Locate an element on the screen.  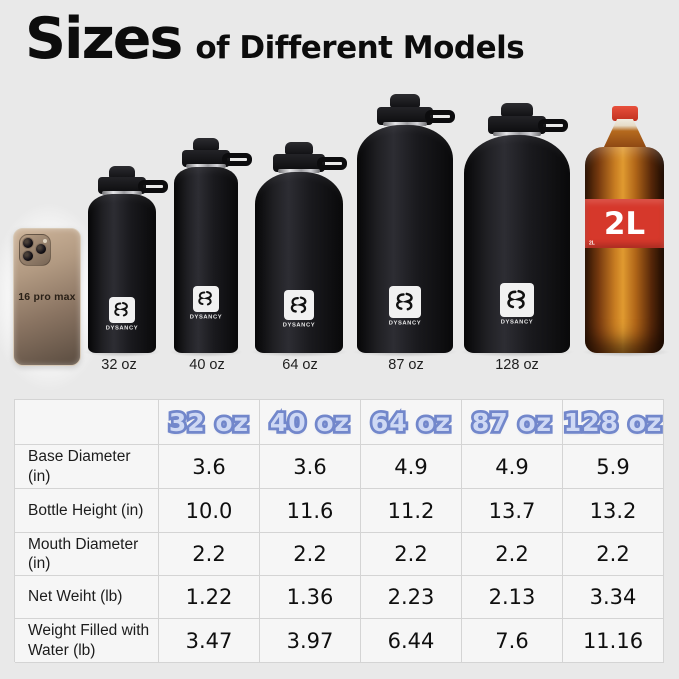
table-header-64oz: 64 oz 64 oz is located at coordinates (411, 422).